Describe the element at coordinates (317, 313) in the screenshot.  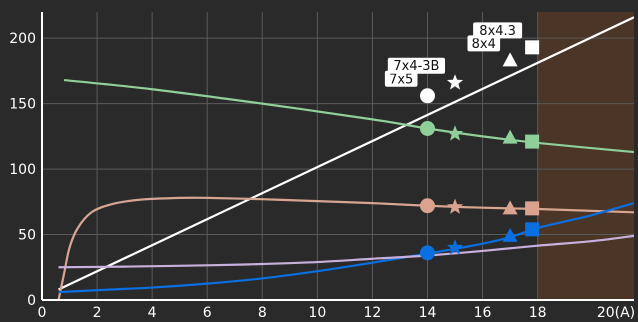
I see `x-tick-label: 10` at that location.